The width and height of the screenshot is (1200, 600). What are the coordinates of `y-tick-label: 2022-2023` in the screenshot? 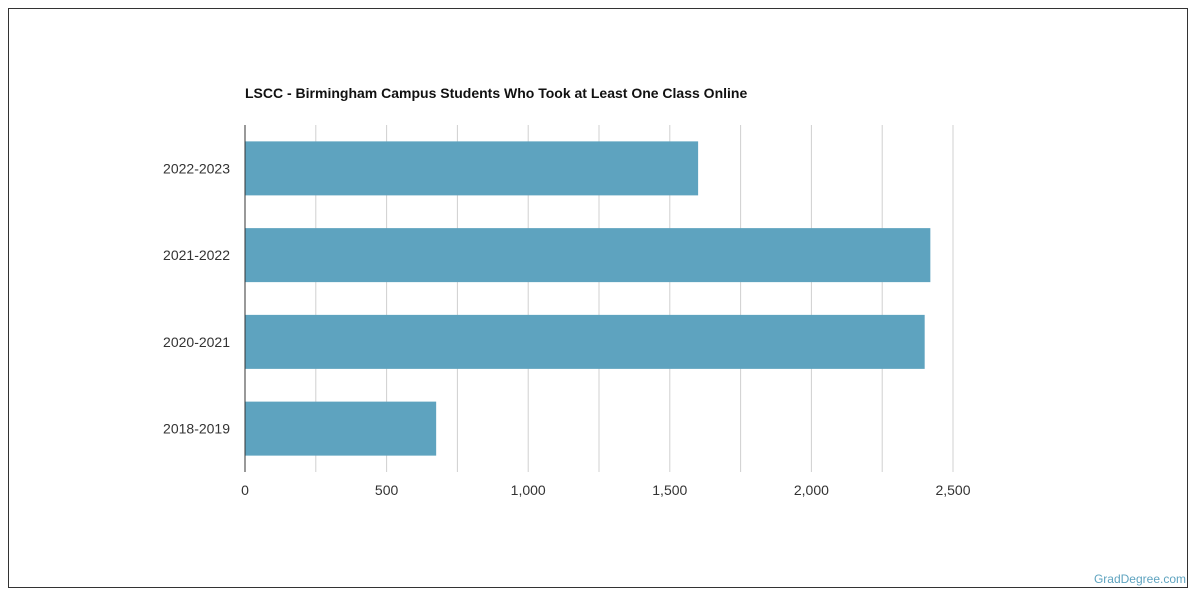 It's located at (196, 168).